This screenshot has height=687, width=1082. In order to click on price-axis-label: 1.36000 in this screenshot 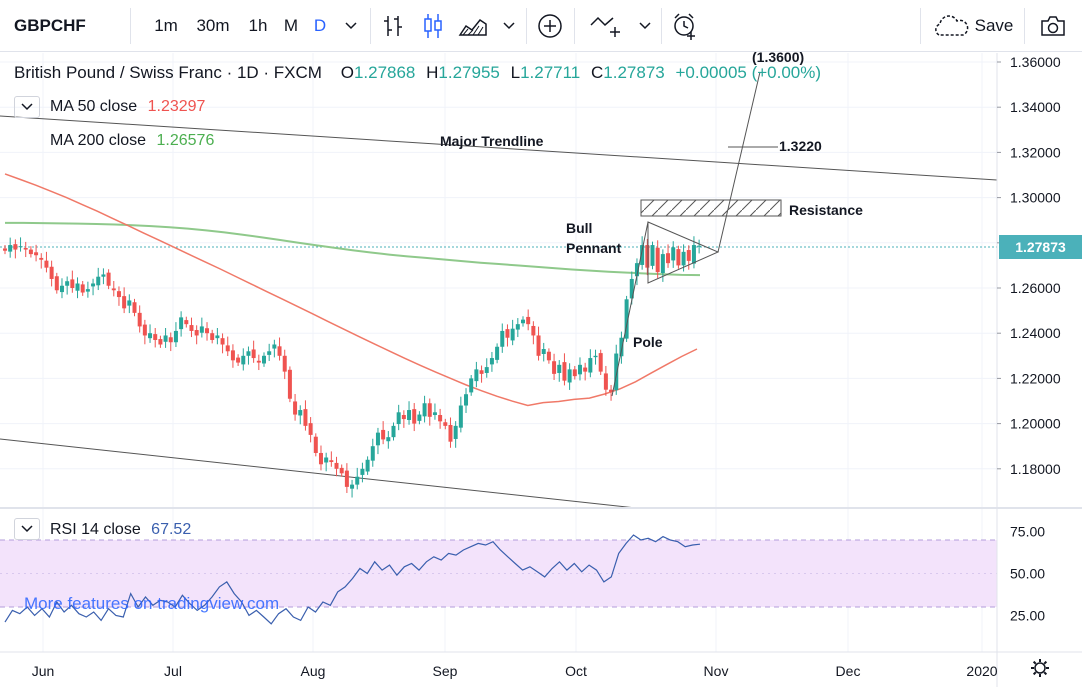, I will do `click(1035, 62)`.